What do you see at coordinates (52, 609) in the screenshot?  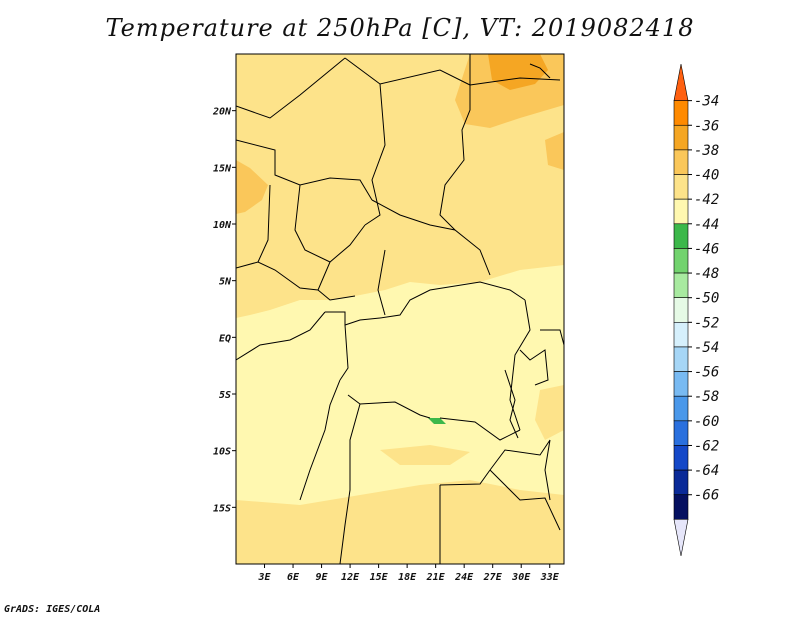 I see `credit-label: GrADS: IGES/COLA` at bounding box center [52, 609].